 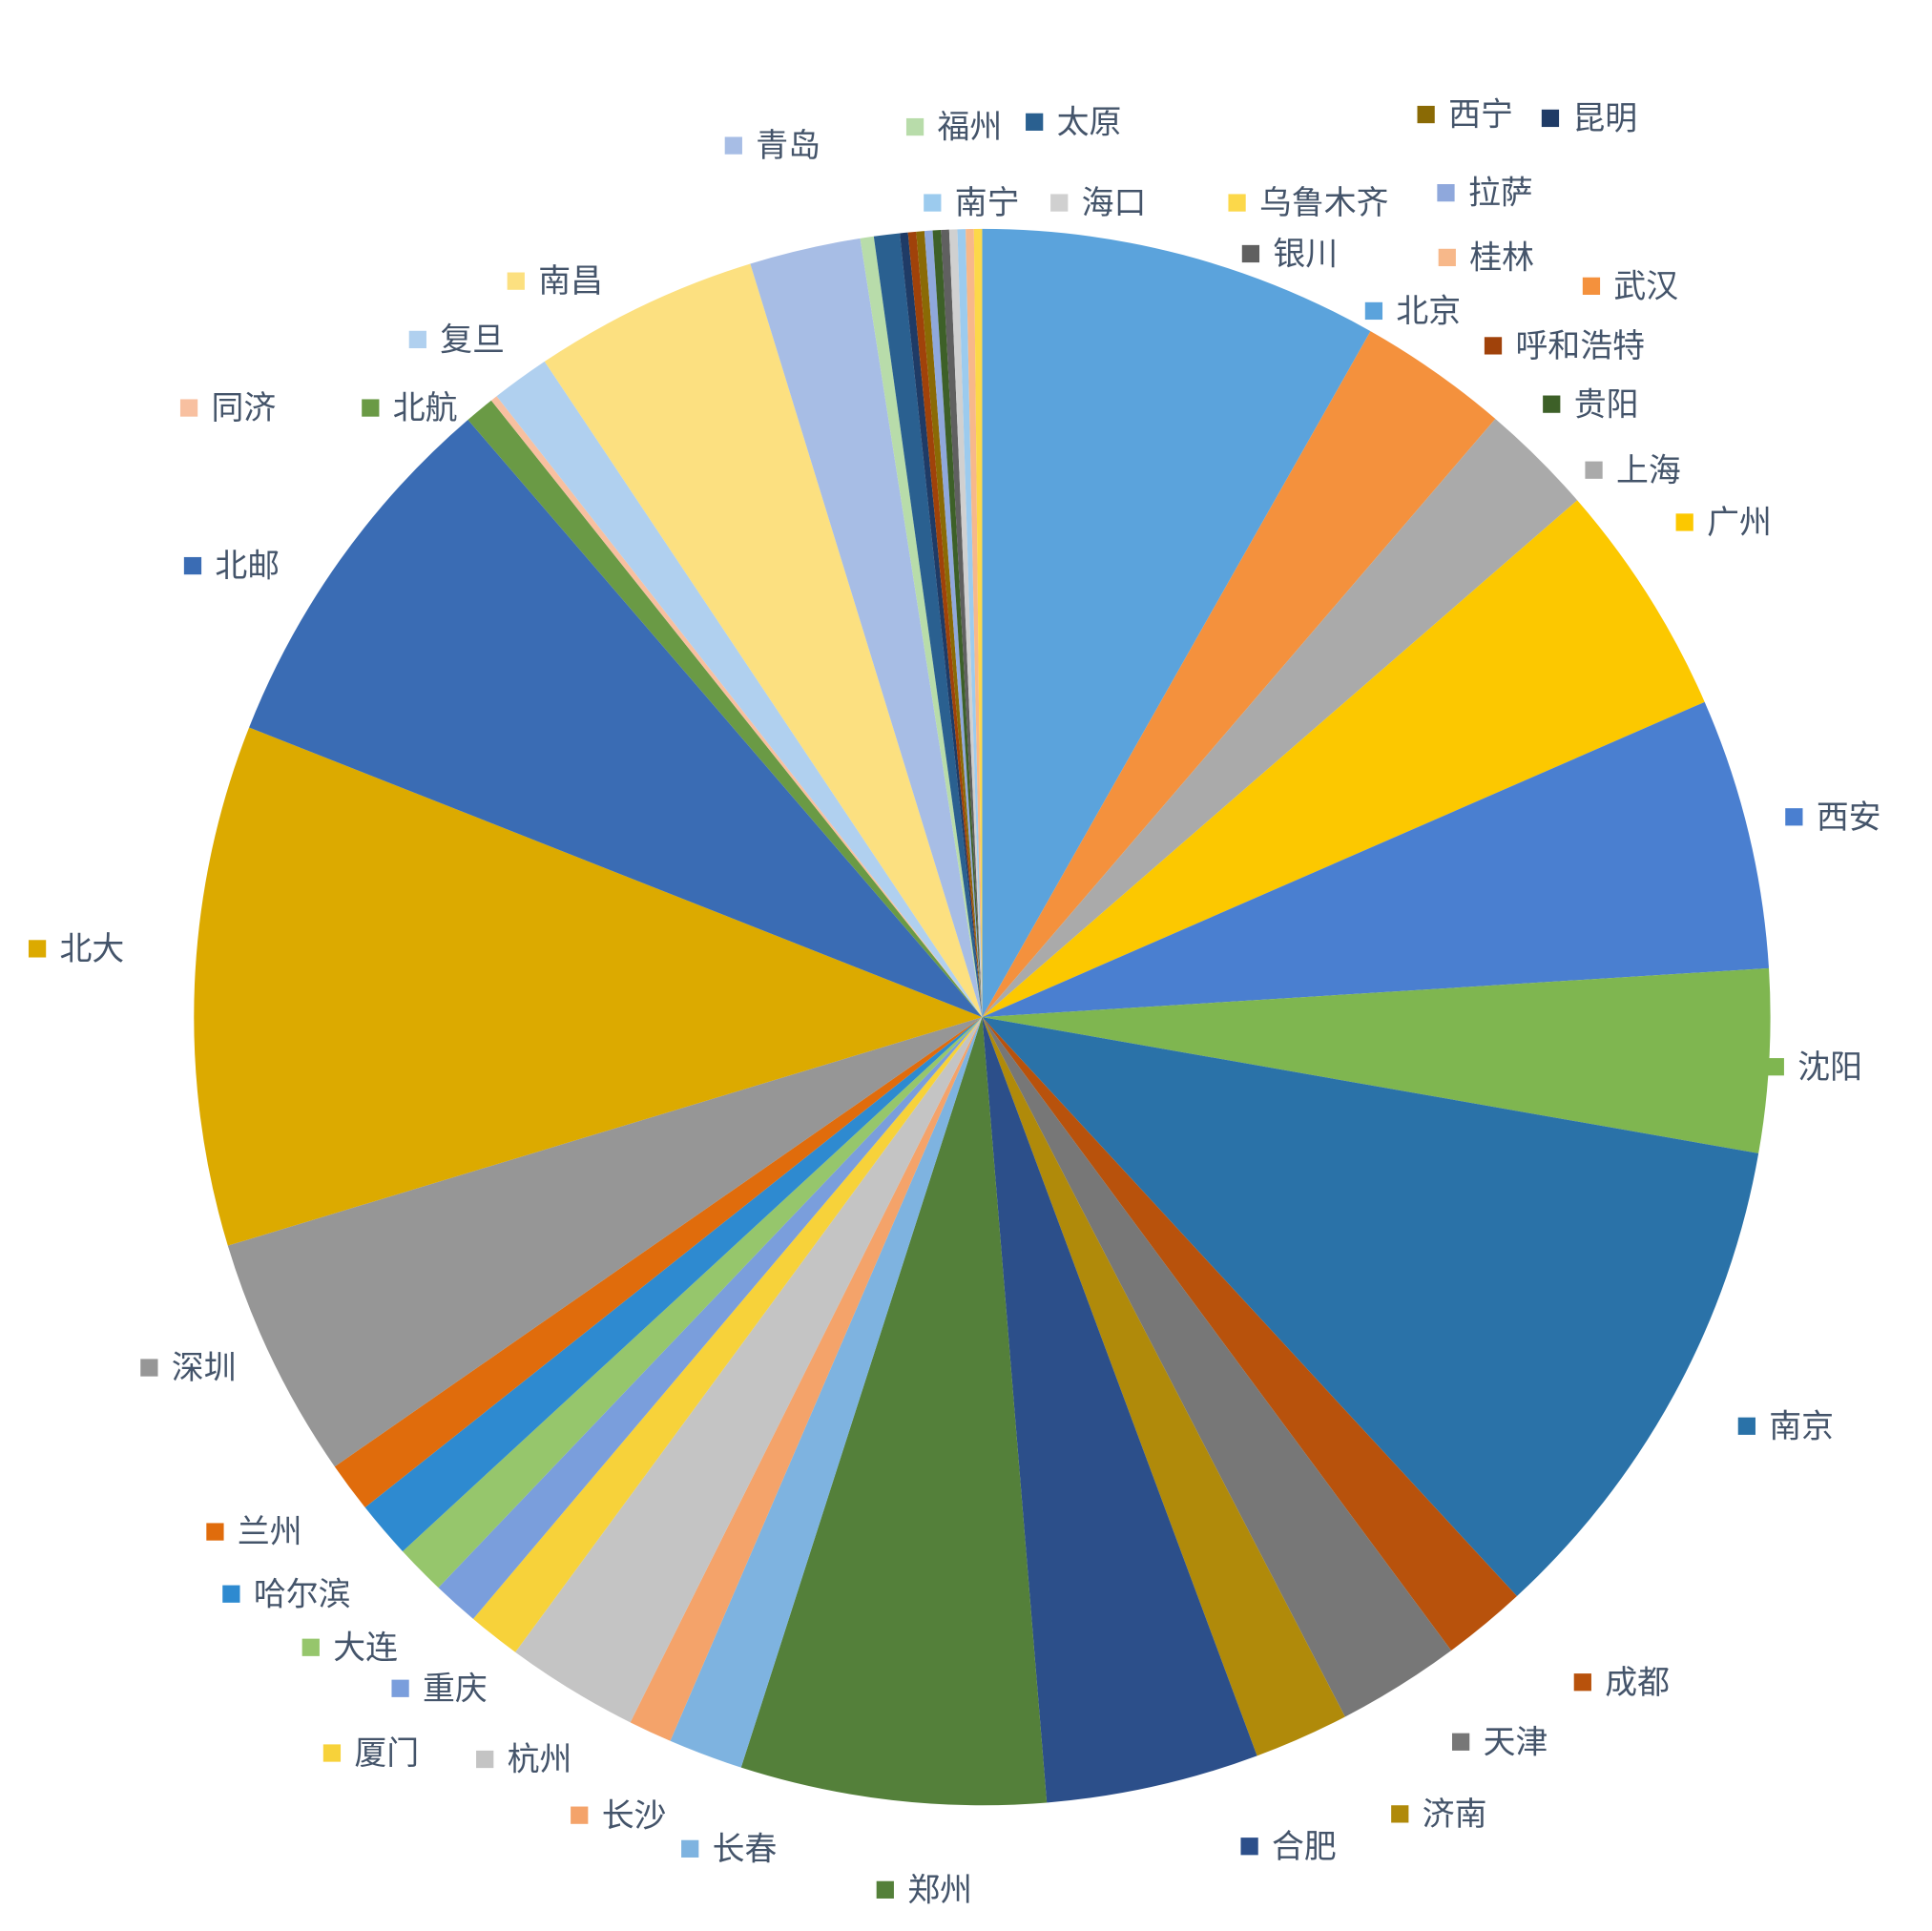 I want to click on legend-label: 南宁, so click(x=987, y=202).